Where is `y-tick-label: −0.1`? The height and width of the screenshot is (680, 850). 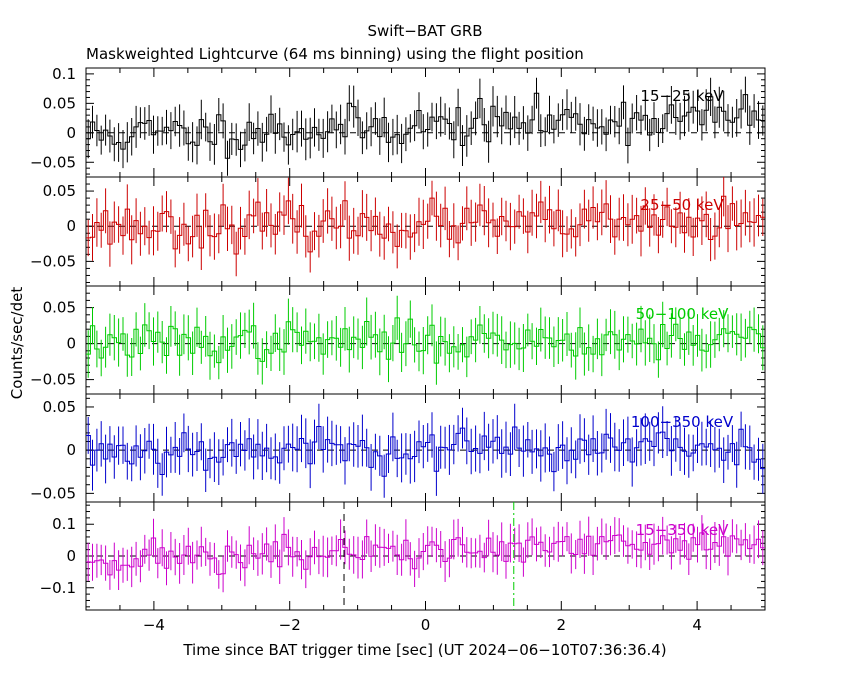
y-tick-label: −0.1 is located at coordinates (58, 588).